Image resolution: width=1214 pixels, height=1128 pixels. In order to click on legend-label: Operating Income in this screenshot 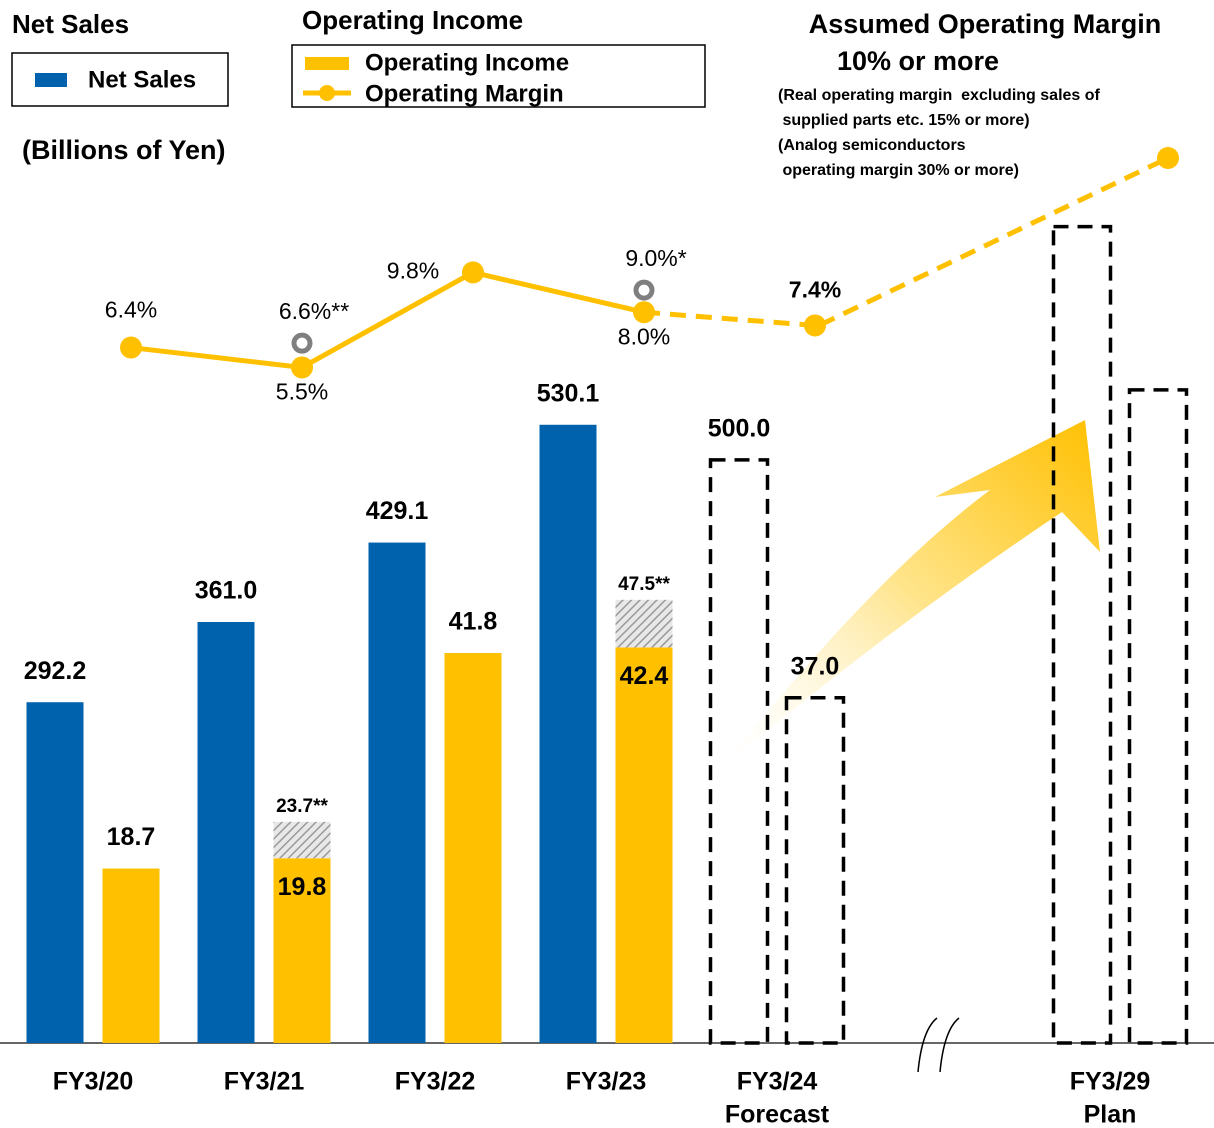, I will do `click(467, 62)`.